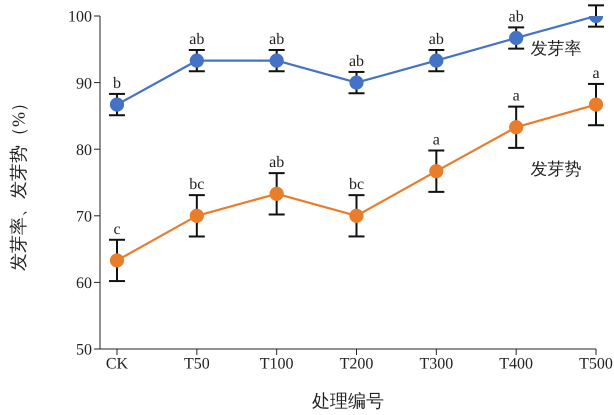  What do you see at coordinates (197, 363) in the screenshot?
I see `x-tick-label: T50` at bounding box center [197, 363].